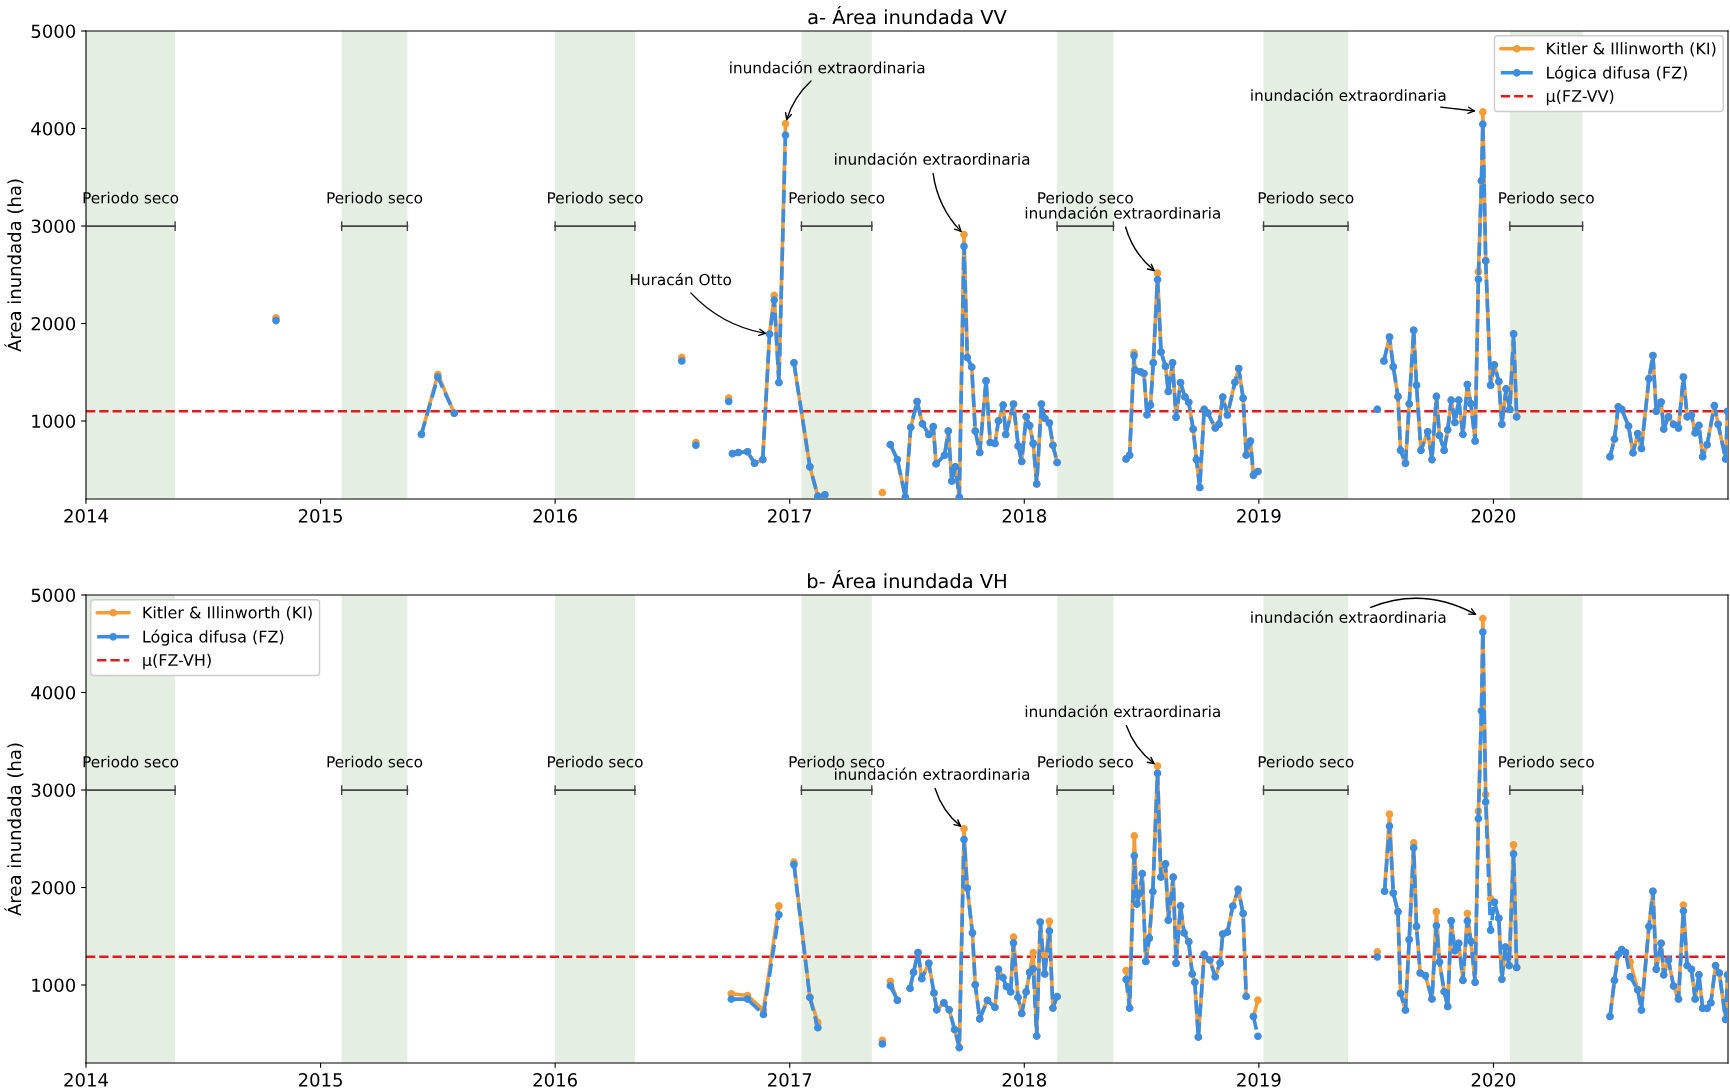 This screenshot has width=1730, height=1090. Describe the element at coordinates (177, 661) in the screenshot. I see `legend-label: μ(FZ-VH)` at that location.